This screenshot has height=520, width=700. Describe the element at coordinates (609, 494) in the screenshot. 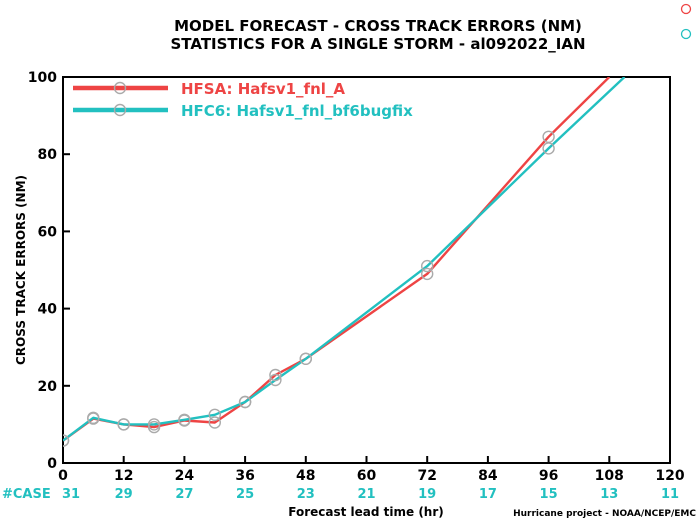

I see `case-count: 13` at that location.